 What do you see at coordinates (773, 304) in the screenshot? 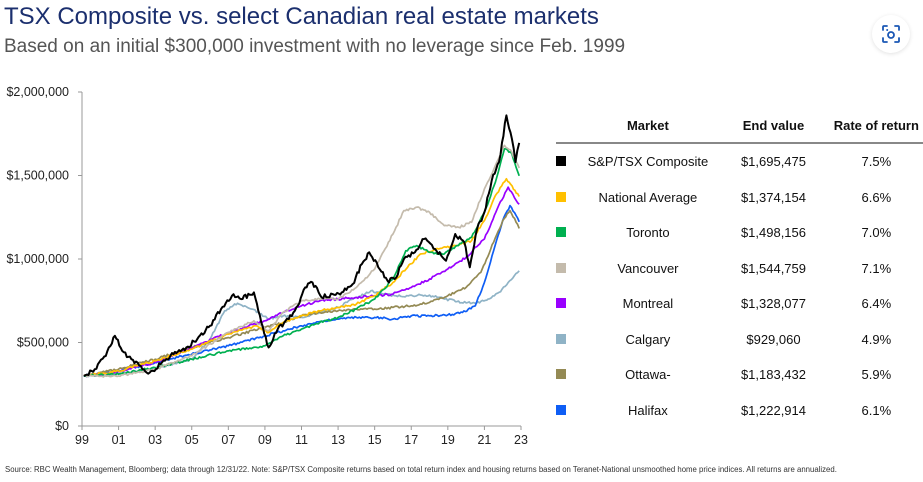
I see `legend-end-value: $1,328,077` at bounding box center [773, 304].